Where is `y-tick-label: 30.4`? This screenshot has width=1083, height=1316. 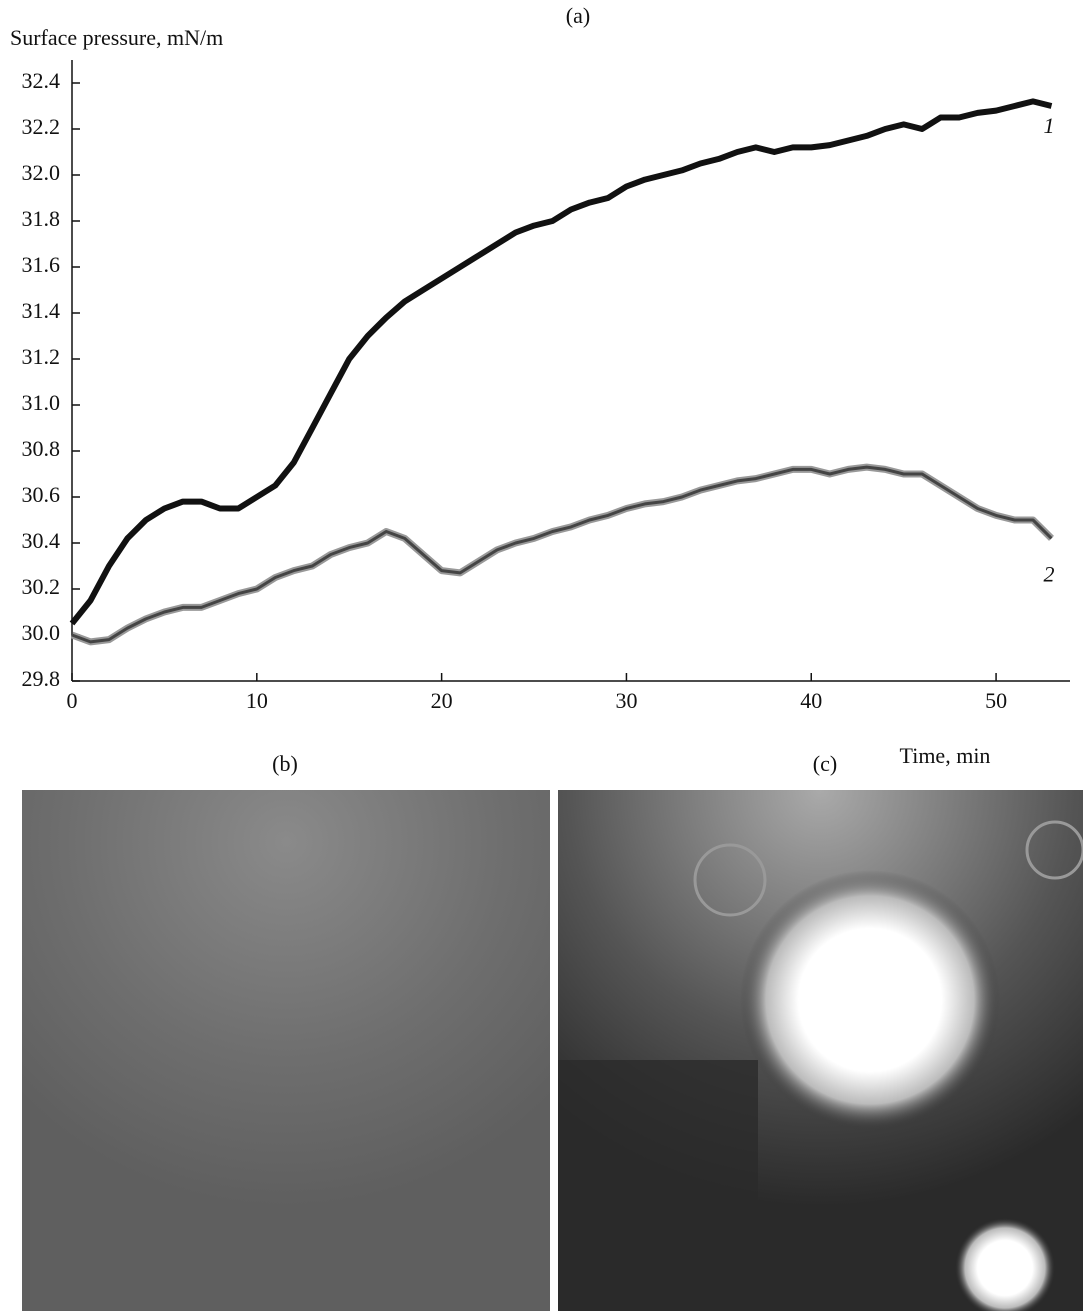 y-tick-label: 30.4 is located at coordinates (41, 540).